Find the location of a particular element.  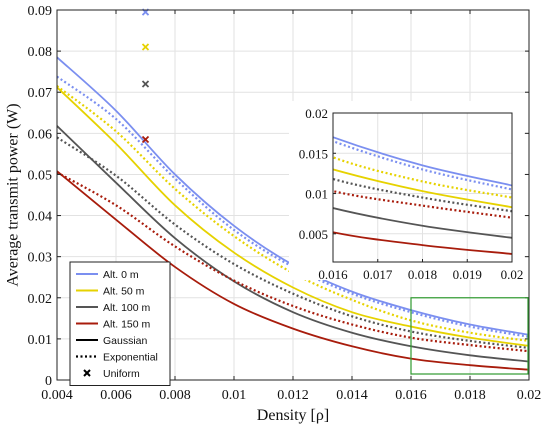

legend-marker-icon is located at coordinates (87, 373).